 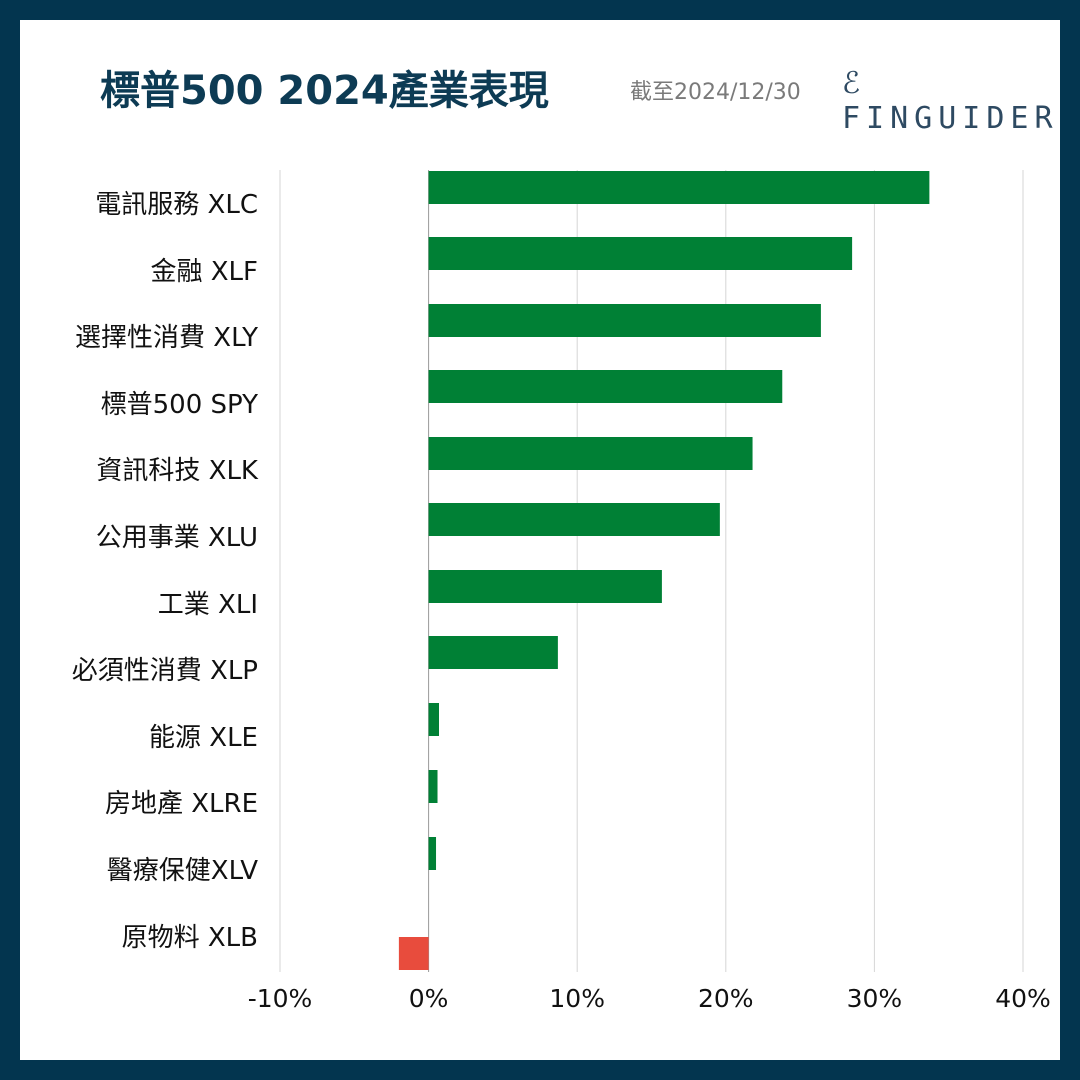 I want to click on logo-text: FINGUIDER, so click(x=950, y=118).